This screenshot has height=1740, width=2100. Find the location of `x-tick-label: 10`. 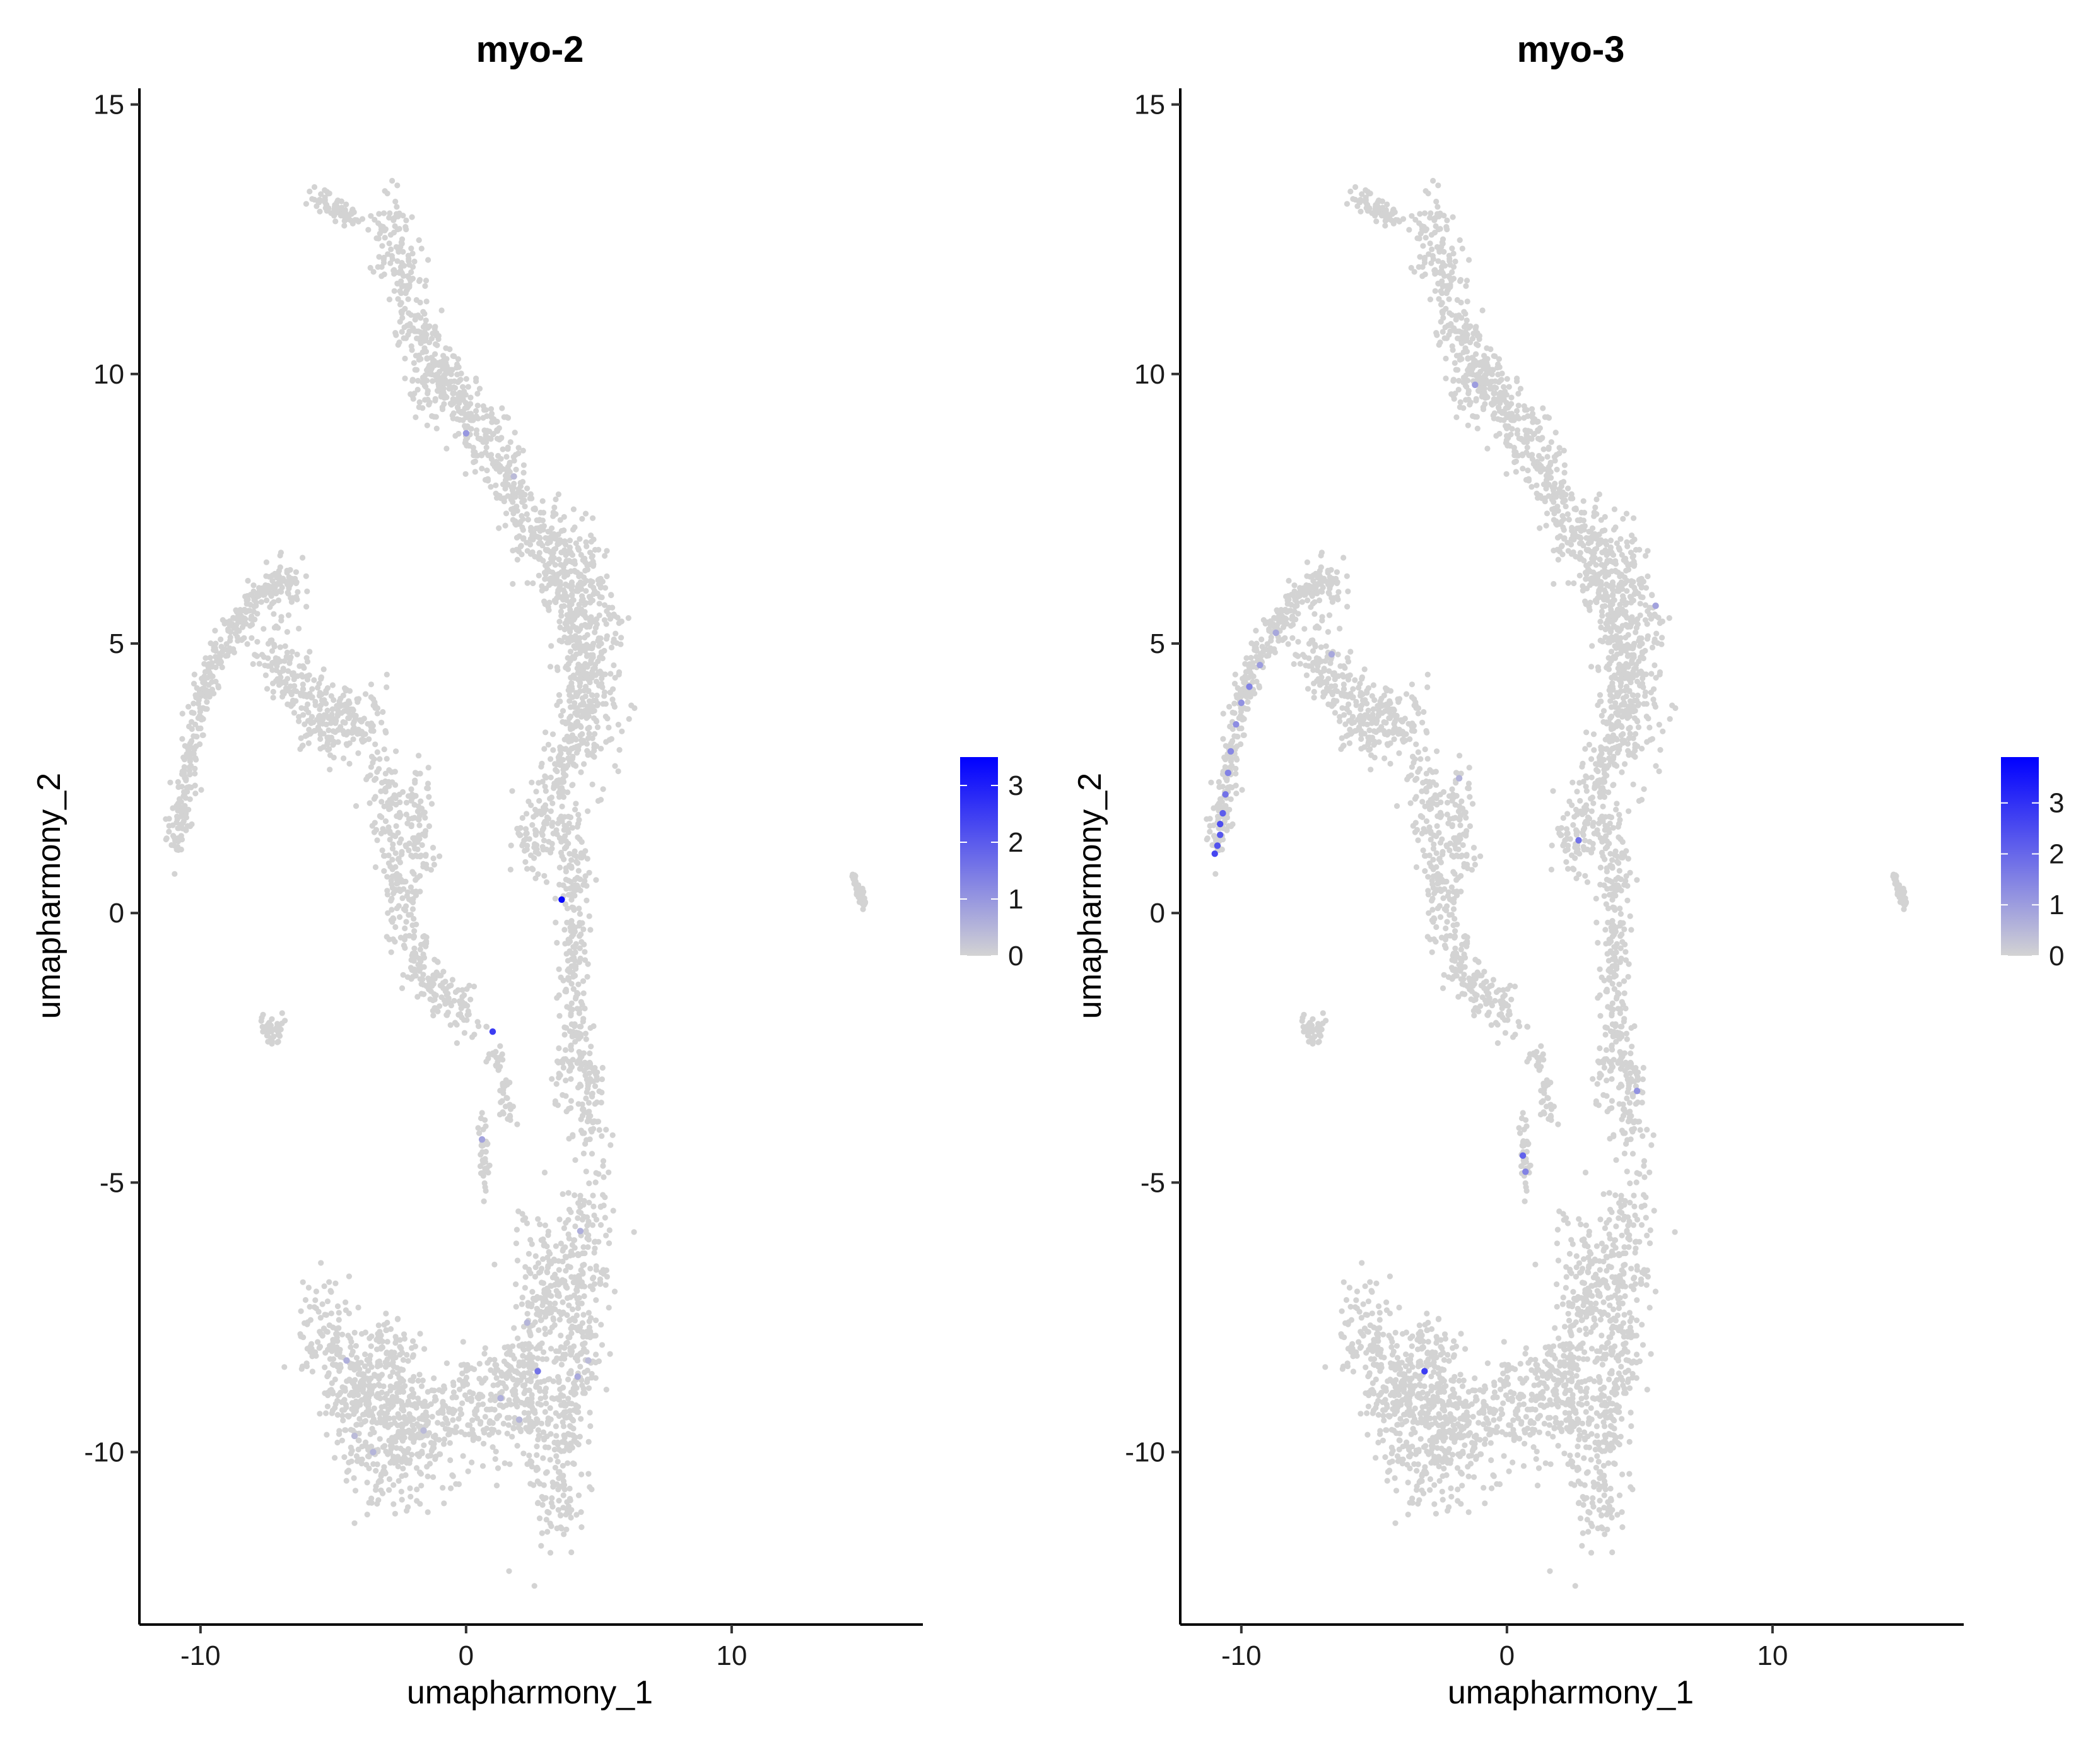

x-tick-label: 10 is located at coordinates (731, 1656).